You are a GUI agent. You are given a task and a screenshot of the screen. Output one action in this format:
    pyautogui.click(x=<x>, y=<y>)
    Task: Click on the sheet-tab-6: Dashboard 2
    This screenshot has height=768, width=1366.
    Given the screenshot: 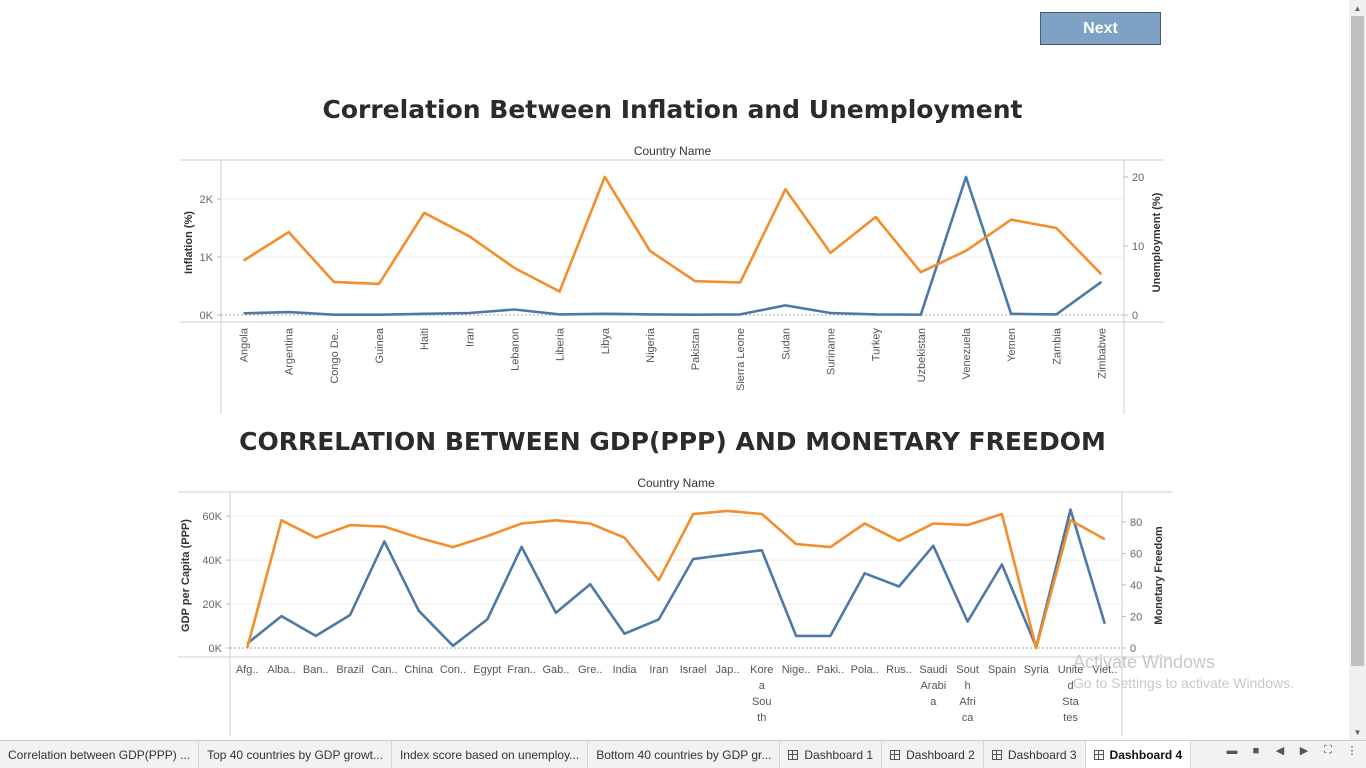 What is the action you would take?
    pyautogui.click(x=933, y=754)
    